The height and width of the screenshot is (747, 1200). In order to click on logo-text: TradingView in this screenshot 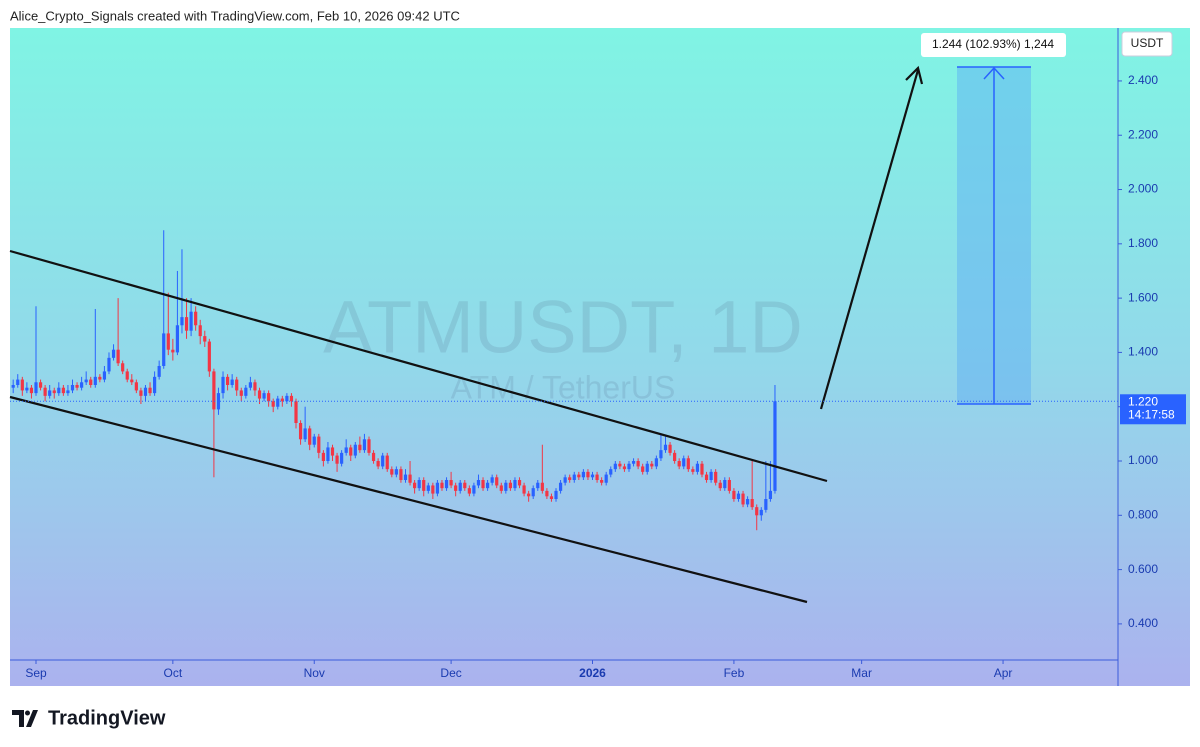, I will do `click(107, 718)`.